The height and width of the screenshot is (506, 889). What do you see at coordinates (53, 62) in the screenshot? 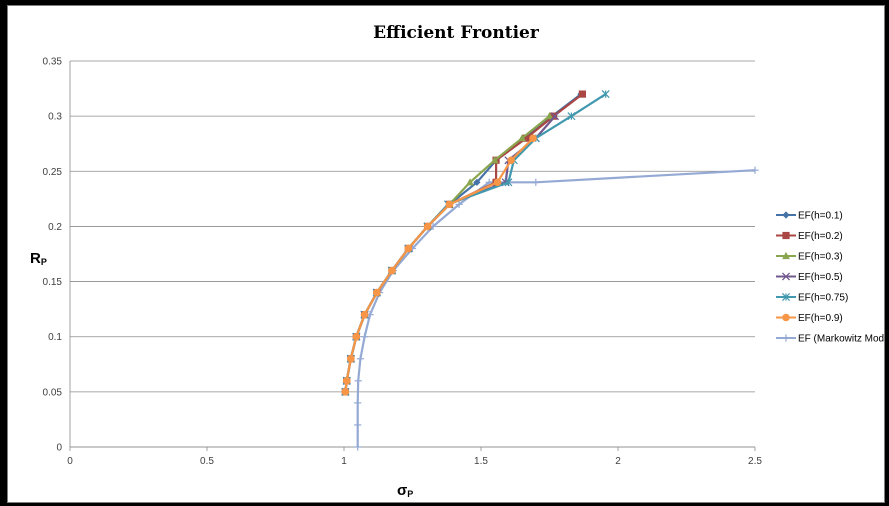
I see `y-tick-label: 0.35` at bounding box center [53, 62].